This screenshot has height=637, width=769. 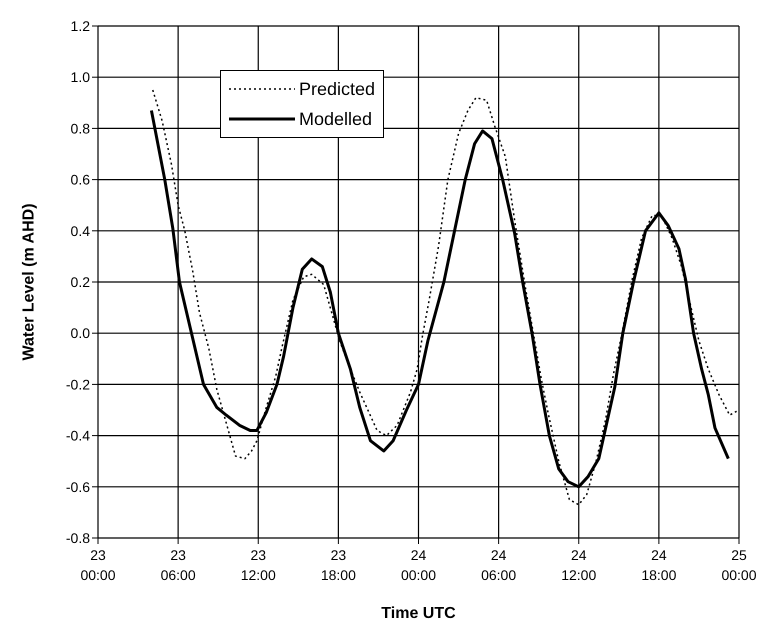 What do you see at coordinates (78, 384) in the screenshot?
I see `y-tick-label: -0.2` at bounding box center [78, 384].